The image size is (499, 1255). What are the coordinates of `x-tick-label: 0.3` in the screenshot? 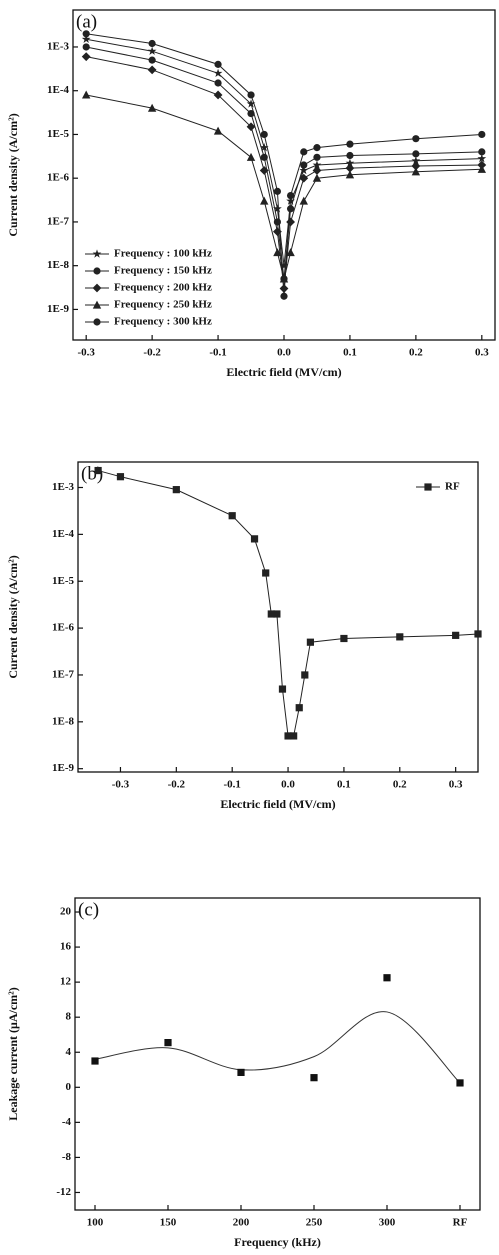 It's located at (482, 353).